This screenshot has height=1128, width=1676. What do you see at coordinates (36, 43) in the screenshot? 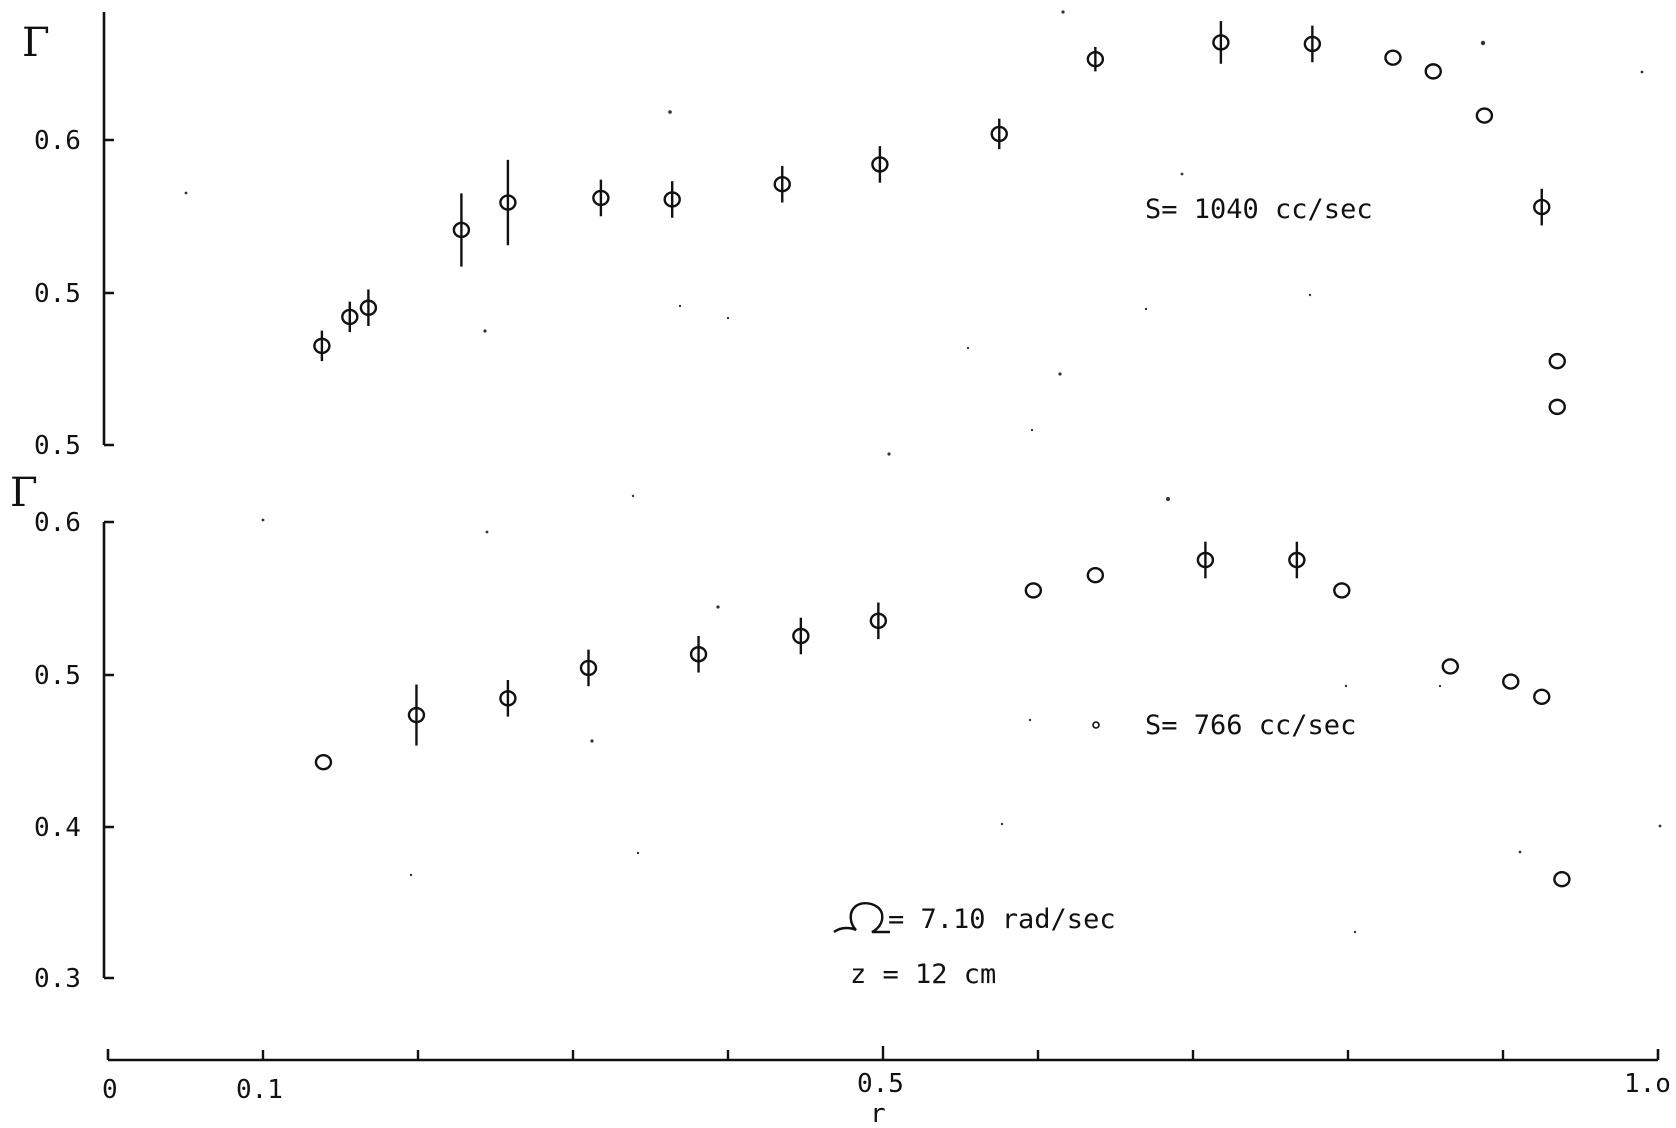
I see `upper-y-axis-label: Γ` at bounding box center [36, 43].